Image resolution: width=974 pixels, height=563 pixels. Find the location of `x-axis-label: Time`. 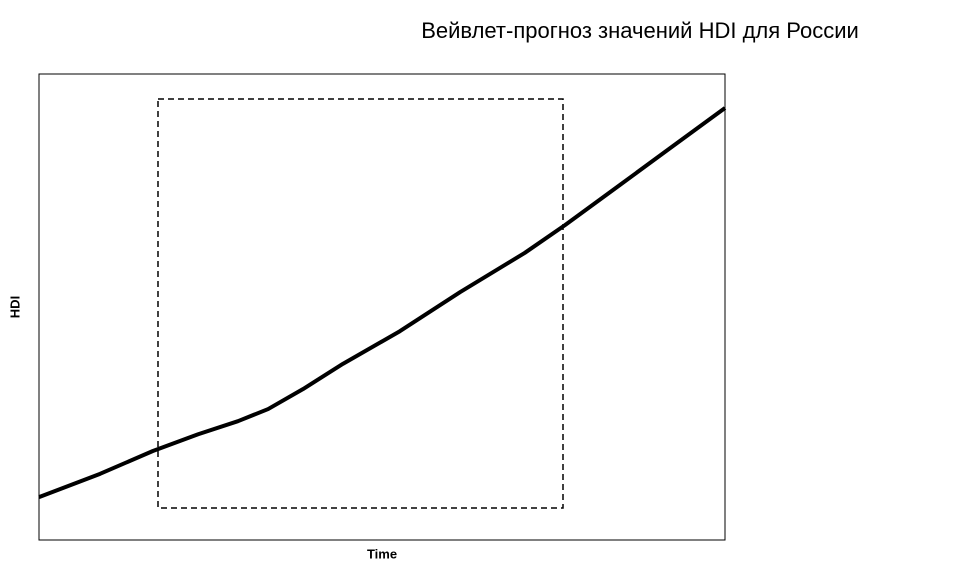

x-axis-label: Time is located at coordinates (382, 553).